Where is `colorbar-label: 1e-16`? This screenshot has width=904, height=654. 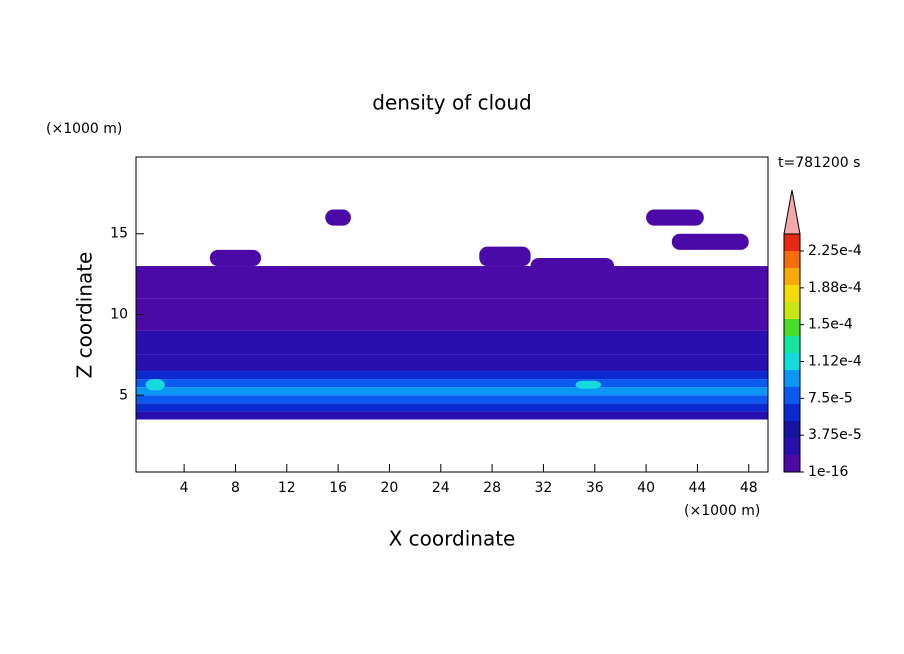
colorbar-label: 1e-16 is located at coordinates (828, 472).